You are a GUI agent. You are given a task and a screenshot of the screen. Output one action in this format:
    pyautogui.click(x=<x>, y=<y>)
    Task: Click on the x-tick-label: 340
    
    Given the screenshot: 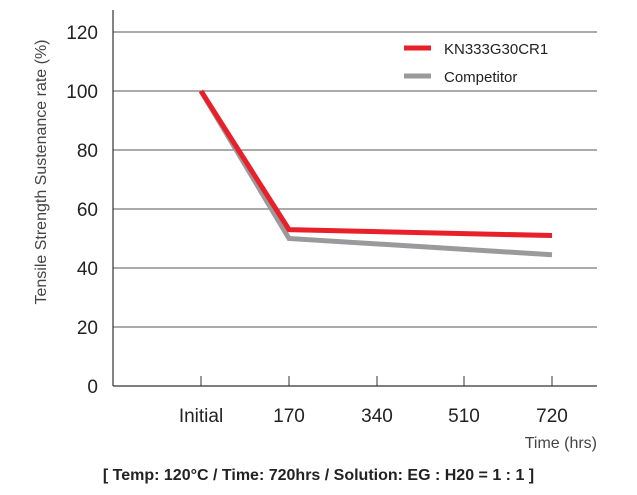 What is the action you would take?
    pyautogui.click(x=377, y=416)
    